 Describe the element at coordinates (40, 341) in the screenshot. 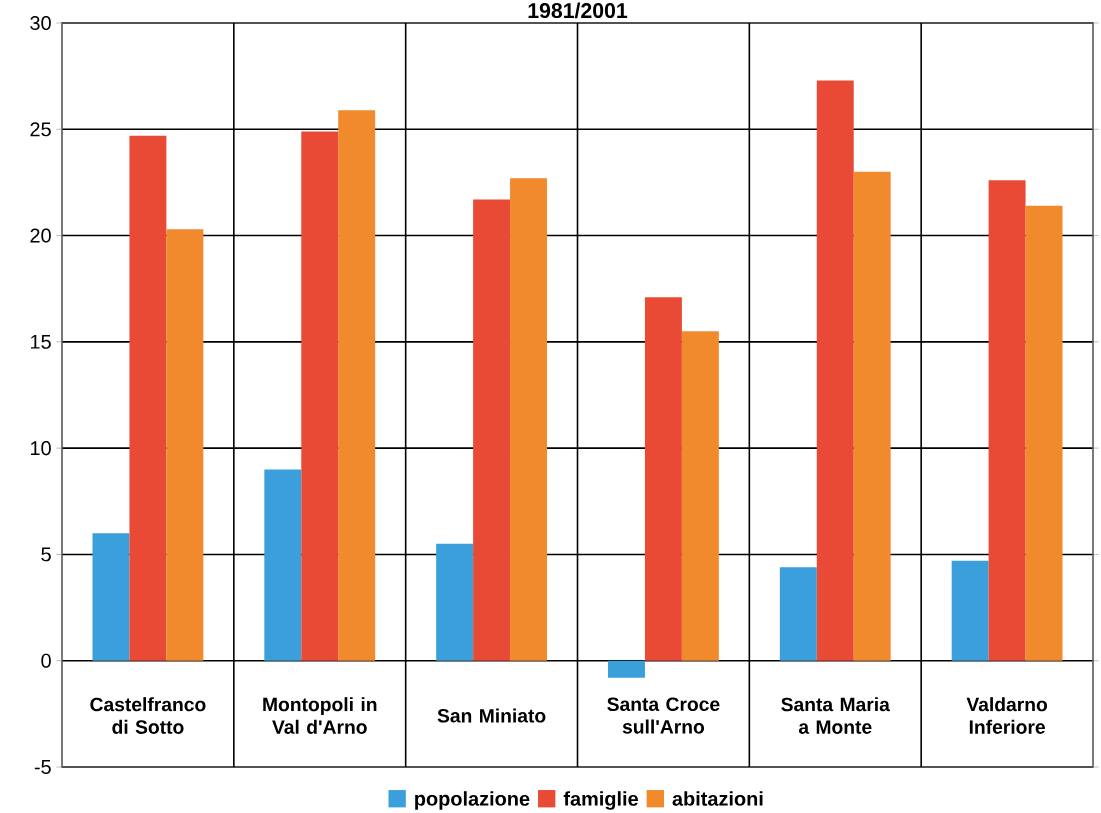

I see `y-tick-label: 15` at that location.